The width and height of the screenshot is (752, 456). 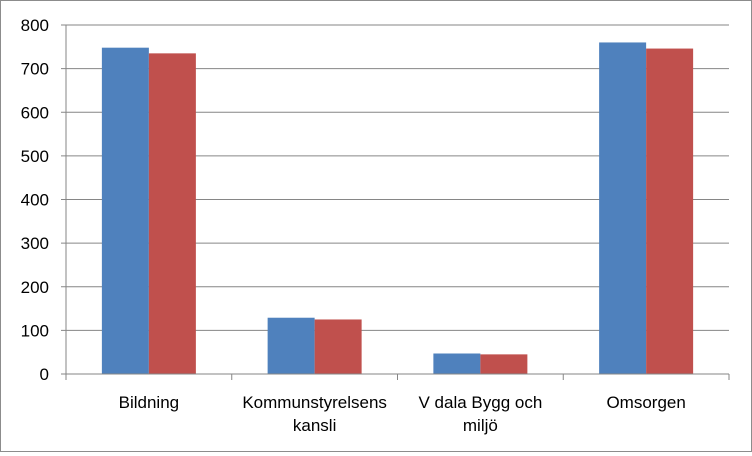 What do you see at coordinates (35, 156) in the screenshot?
I see `y-tick-label: 500` at bounding box center [35, 156].